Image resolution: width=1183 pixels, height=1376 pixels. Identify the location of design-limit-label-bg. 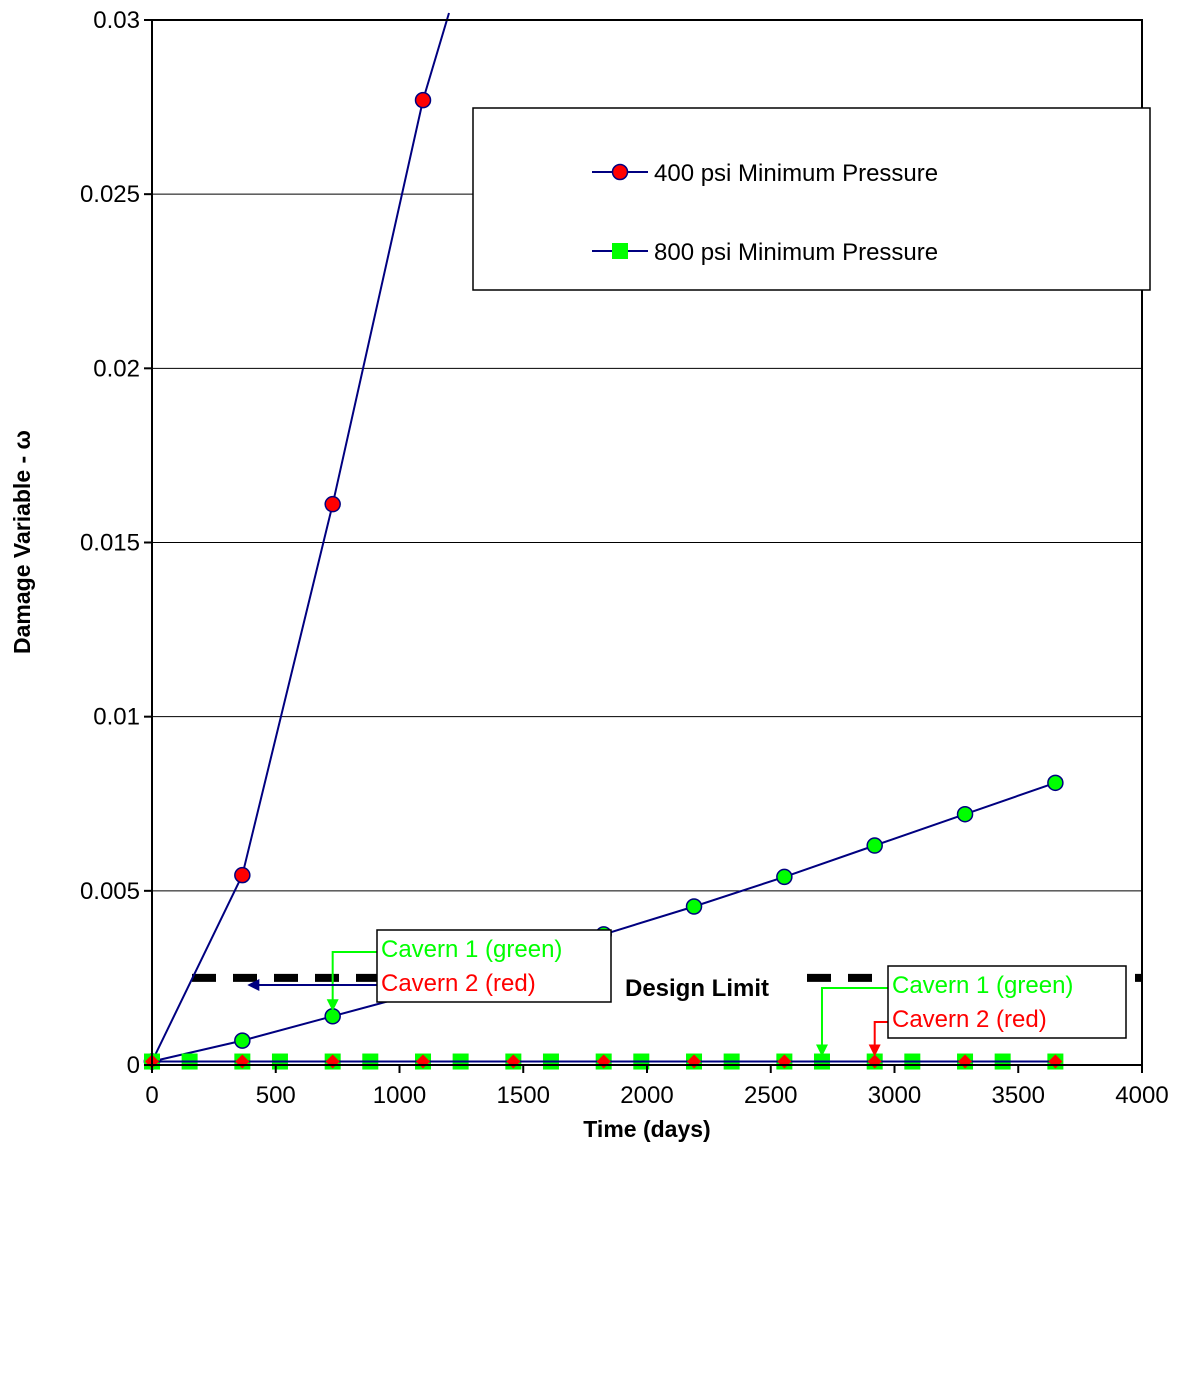
(698, 989).